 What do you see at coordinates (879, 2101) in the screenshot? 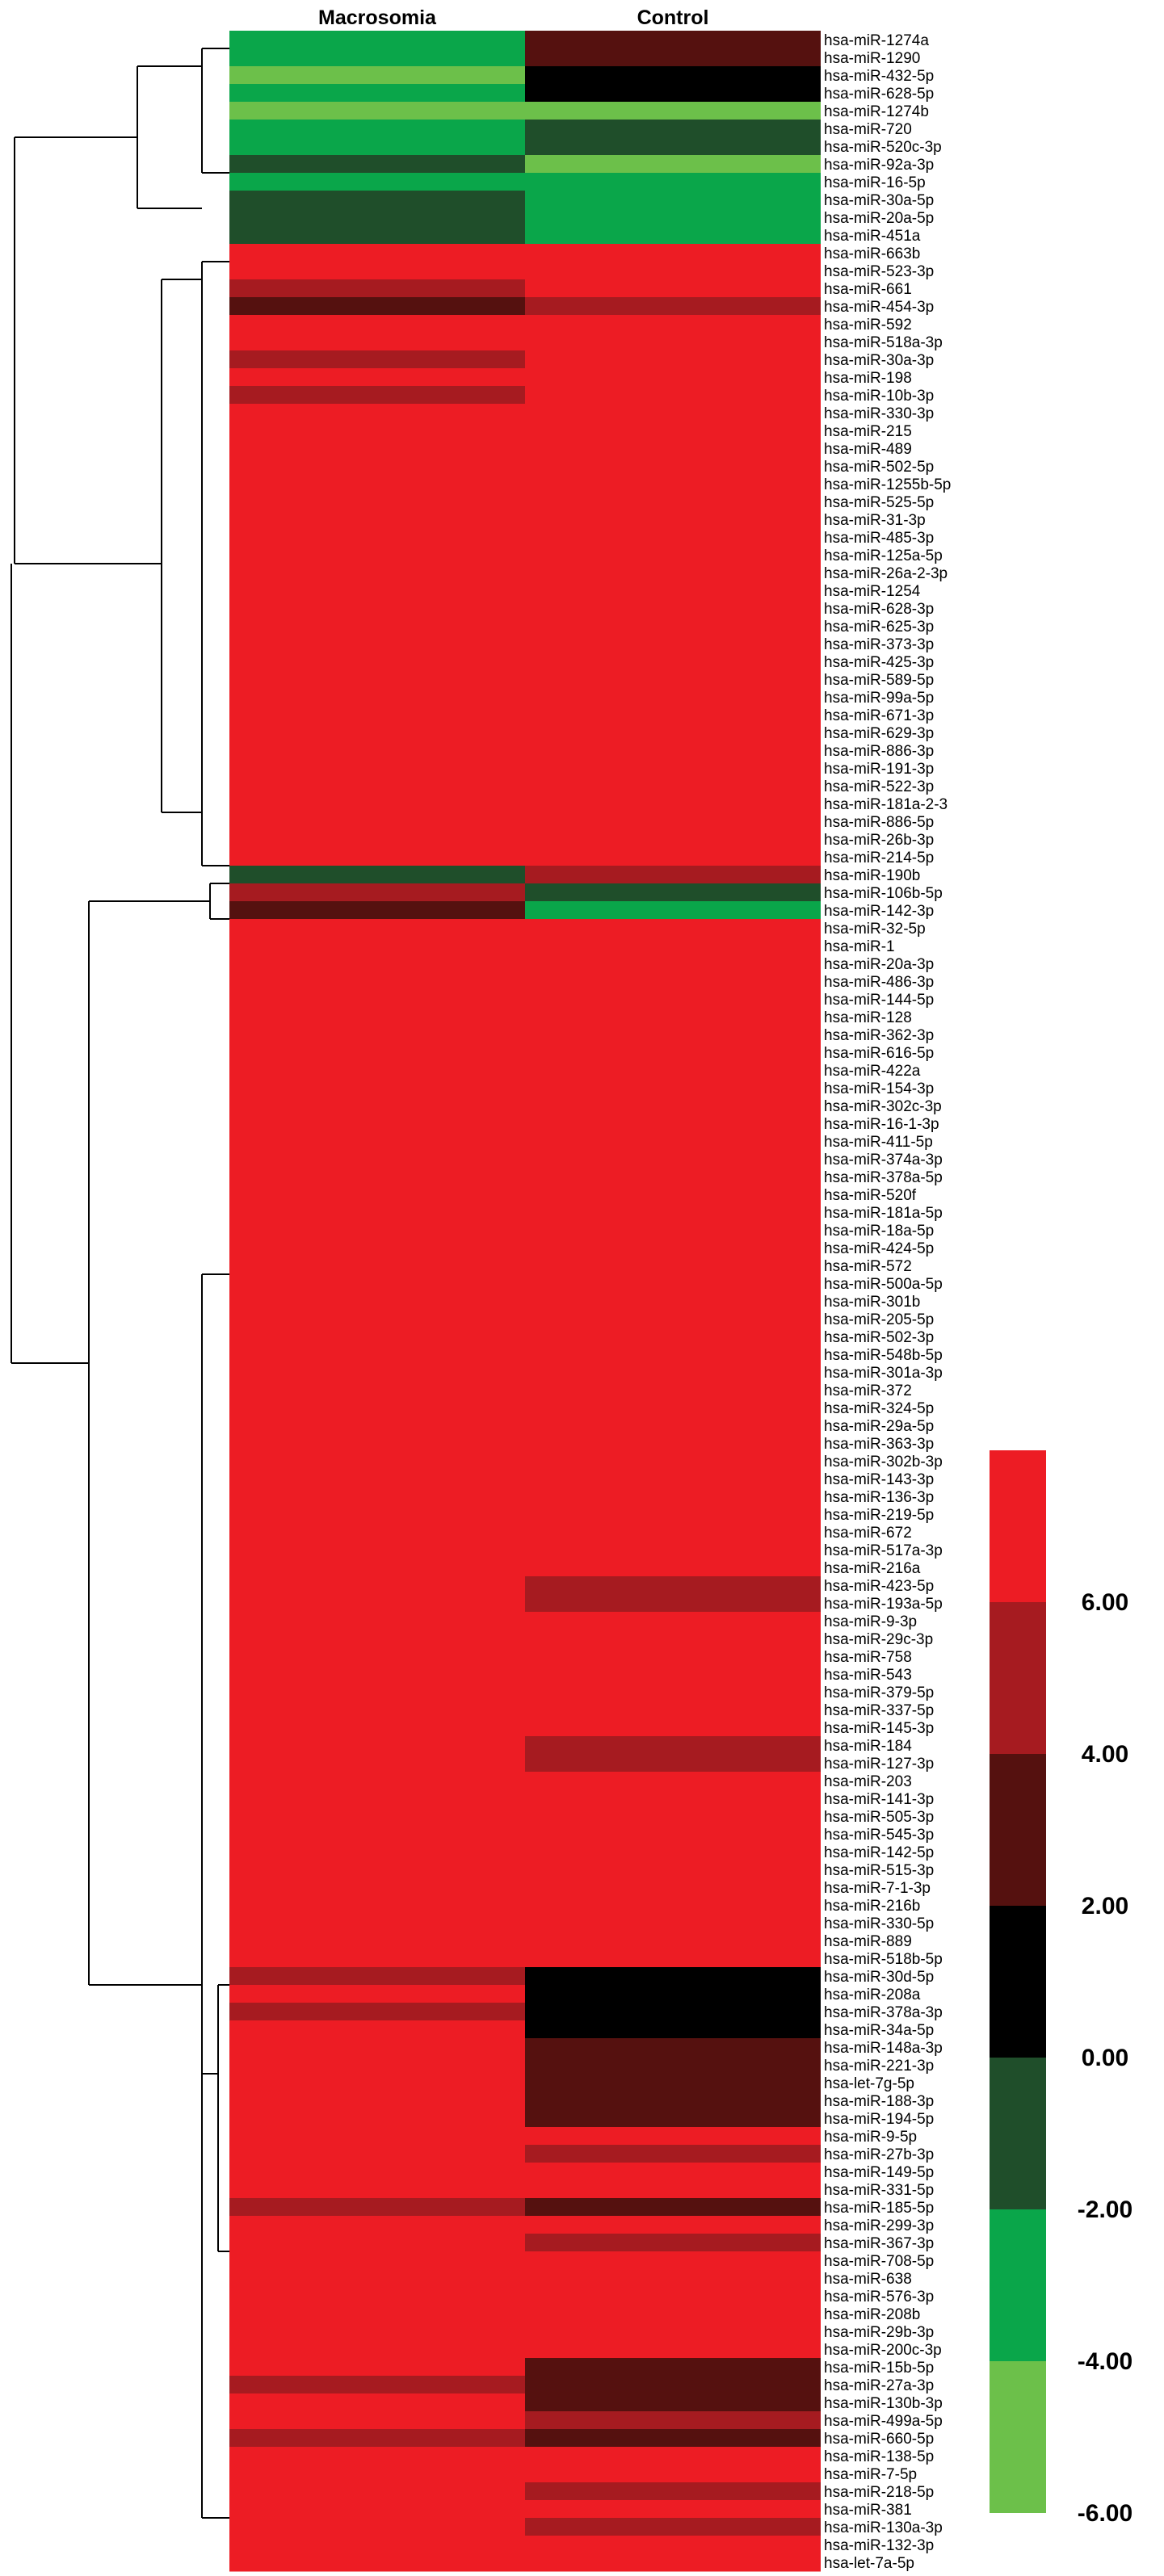
I see `row-label: hsa-miR-188-3p` at bounding box center [879, 2101].